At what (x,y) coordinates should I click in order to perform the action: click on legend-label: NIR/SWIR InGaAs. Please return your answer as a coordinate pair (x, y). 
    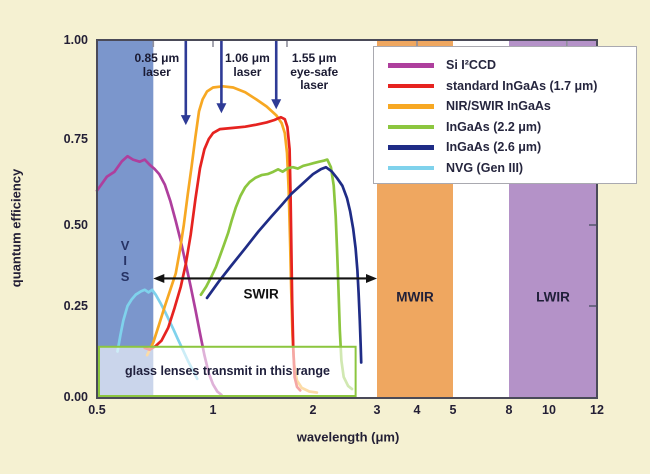
    Looking at the image, I should click on (498, 106).